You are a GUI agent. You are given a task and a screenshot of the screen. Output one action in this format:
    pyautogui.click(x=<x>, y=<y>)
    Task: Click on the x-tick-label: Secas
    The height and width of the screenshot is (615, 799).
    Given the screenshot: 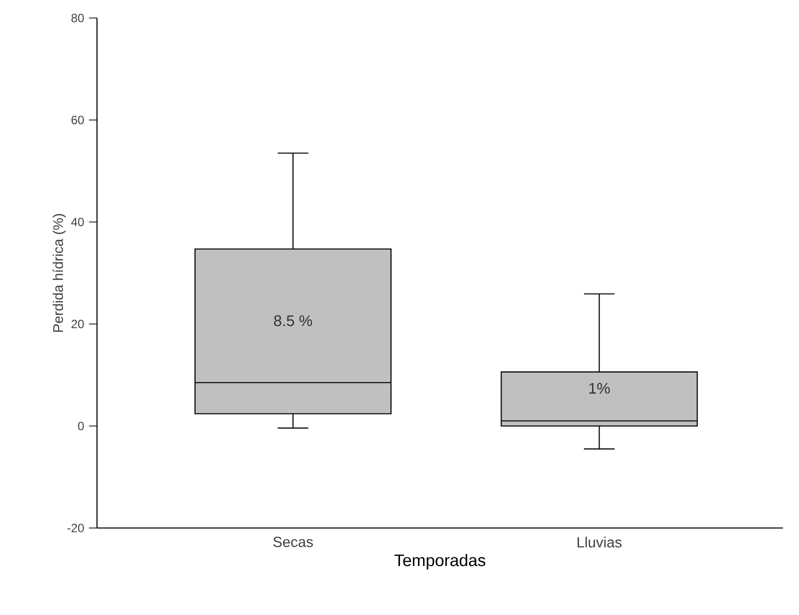 What is the action you would take?
    pyautogui.click(x=293, y=542)
    